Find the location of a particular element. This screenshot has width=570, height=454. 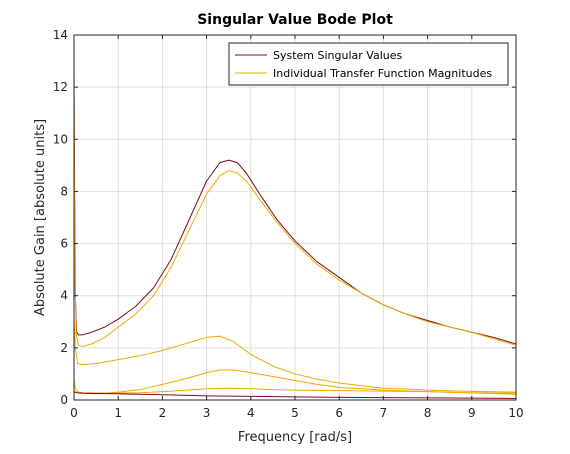

legend-box is located at coordinates (368, 64).